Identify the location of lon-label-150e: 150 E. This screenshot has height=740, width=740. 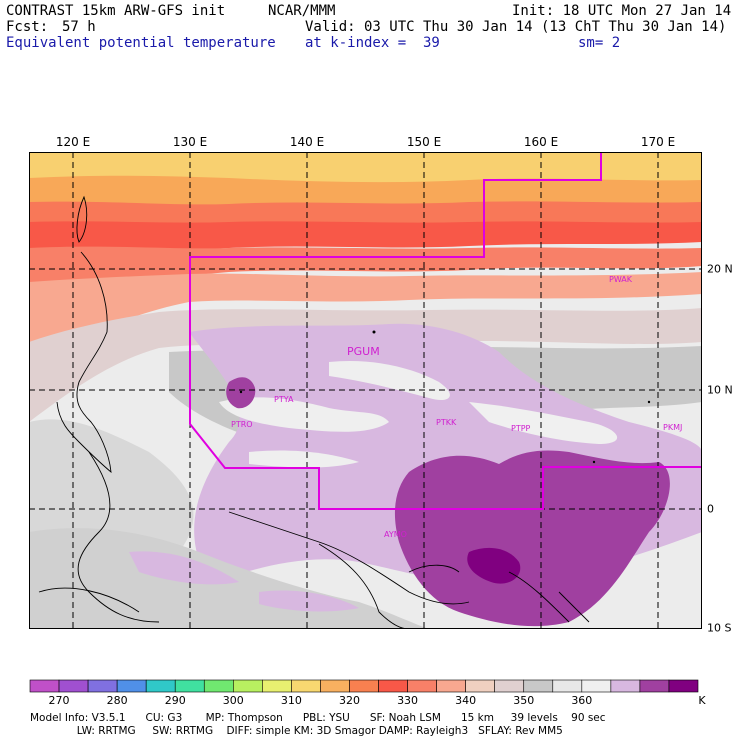
(424, 142).